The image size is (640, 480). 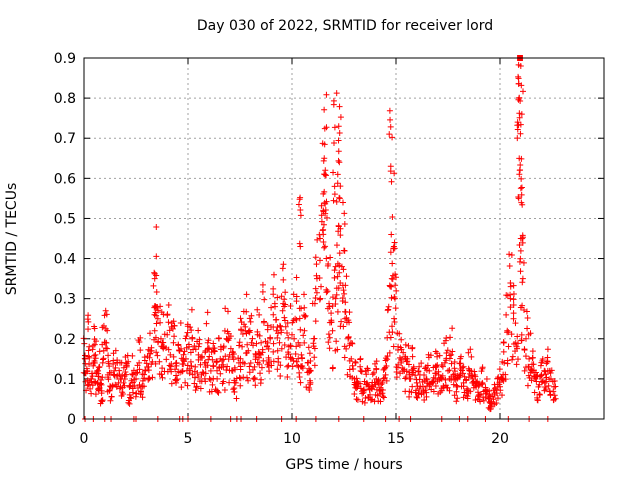 I want to click on y-tick-label: 0, so click(x=71, y=420).